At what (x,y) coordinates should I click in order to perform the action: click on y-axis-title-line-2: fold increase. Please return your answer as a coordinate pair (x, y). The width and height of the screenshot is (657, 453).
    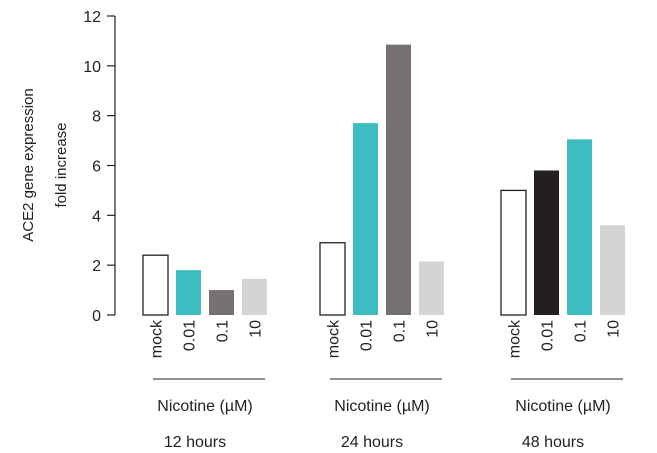
    Looking at the image, I should click on (61, 164).